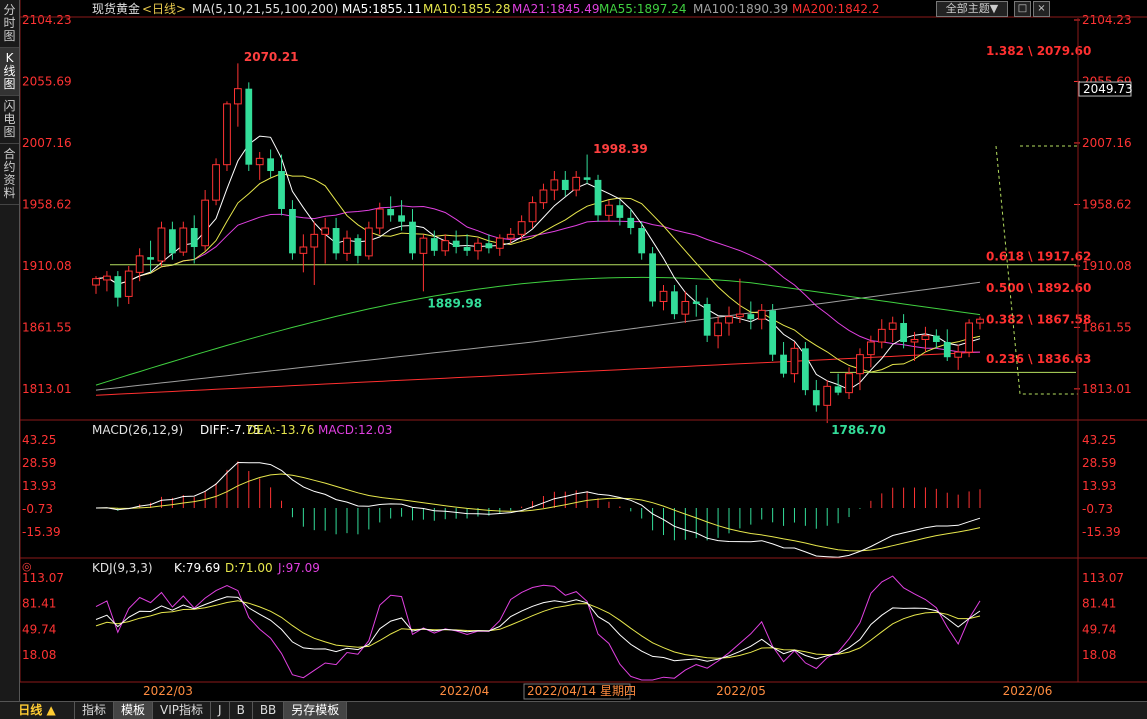 The width and height of the screenshot is (1147, 719). Describe the element at coordinates (620, 149) in the screenshot. I see `annotation-local-high: 1998.39` at that location.